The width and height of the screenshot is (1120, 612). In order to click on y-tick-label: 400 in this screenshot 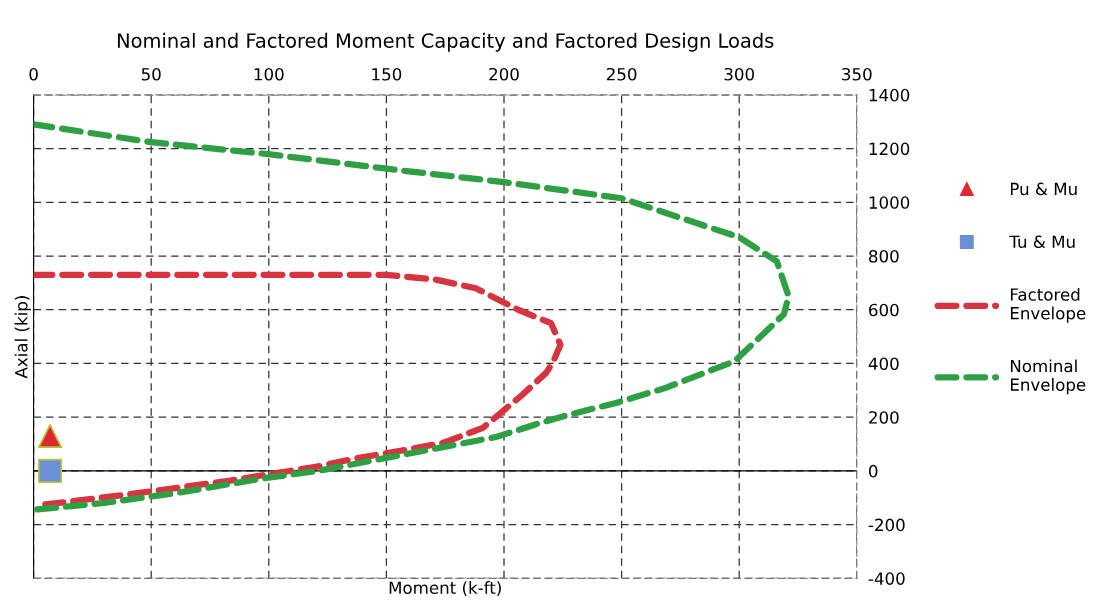, I will do `click(883, 364)`.